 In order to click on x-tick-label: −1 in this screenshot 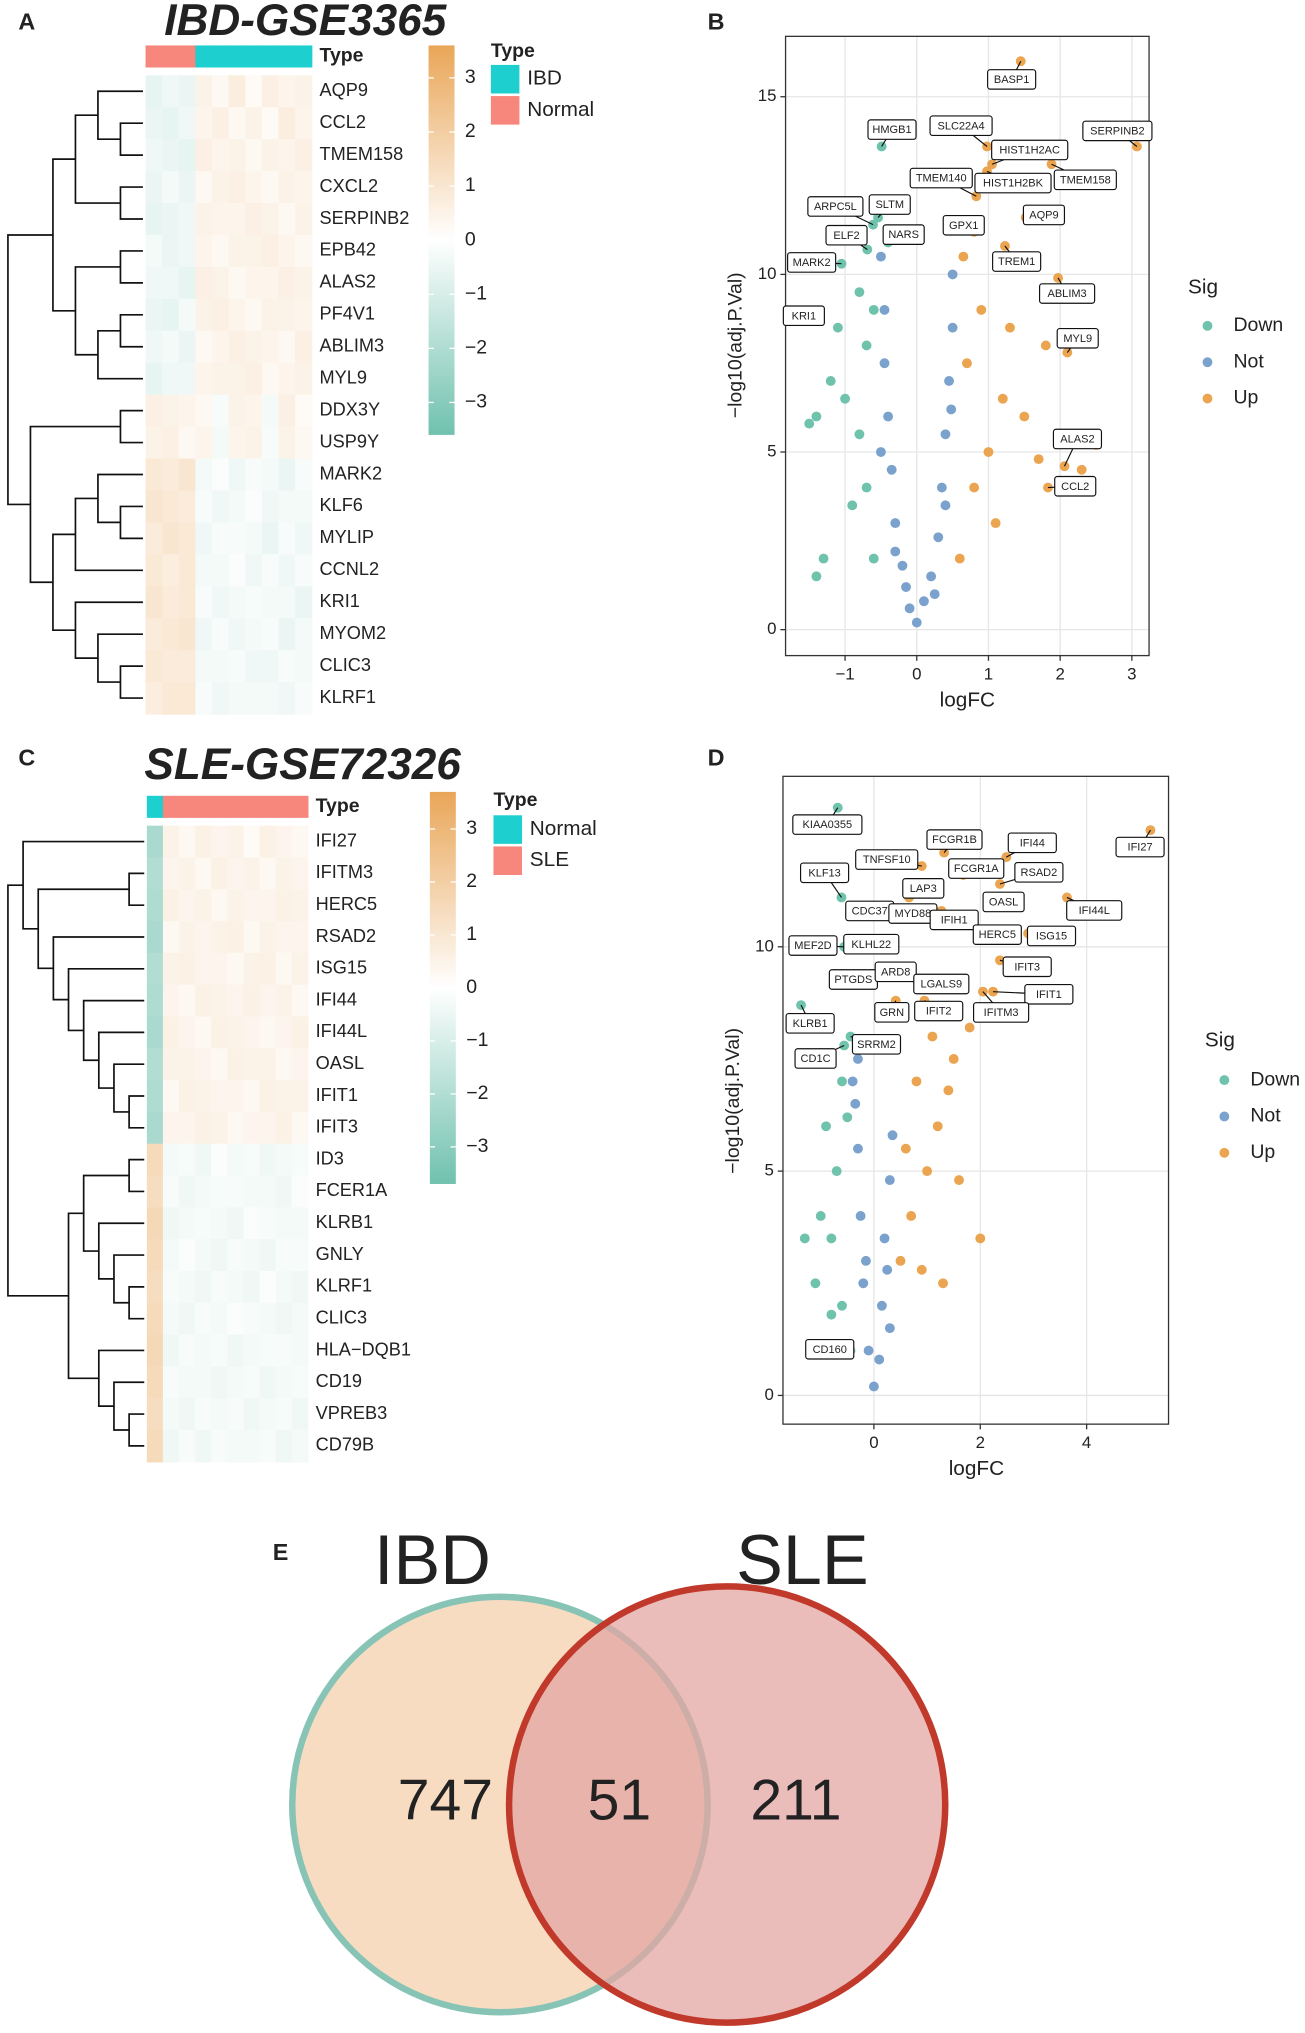, I will do `click(844, 674)`.